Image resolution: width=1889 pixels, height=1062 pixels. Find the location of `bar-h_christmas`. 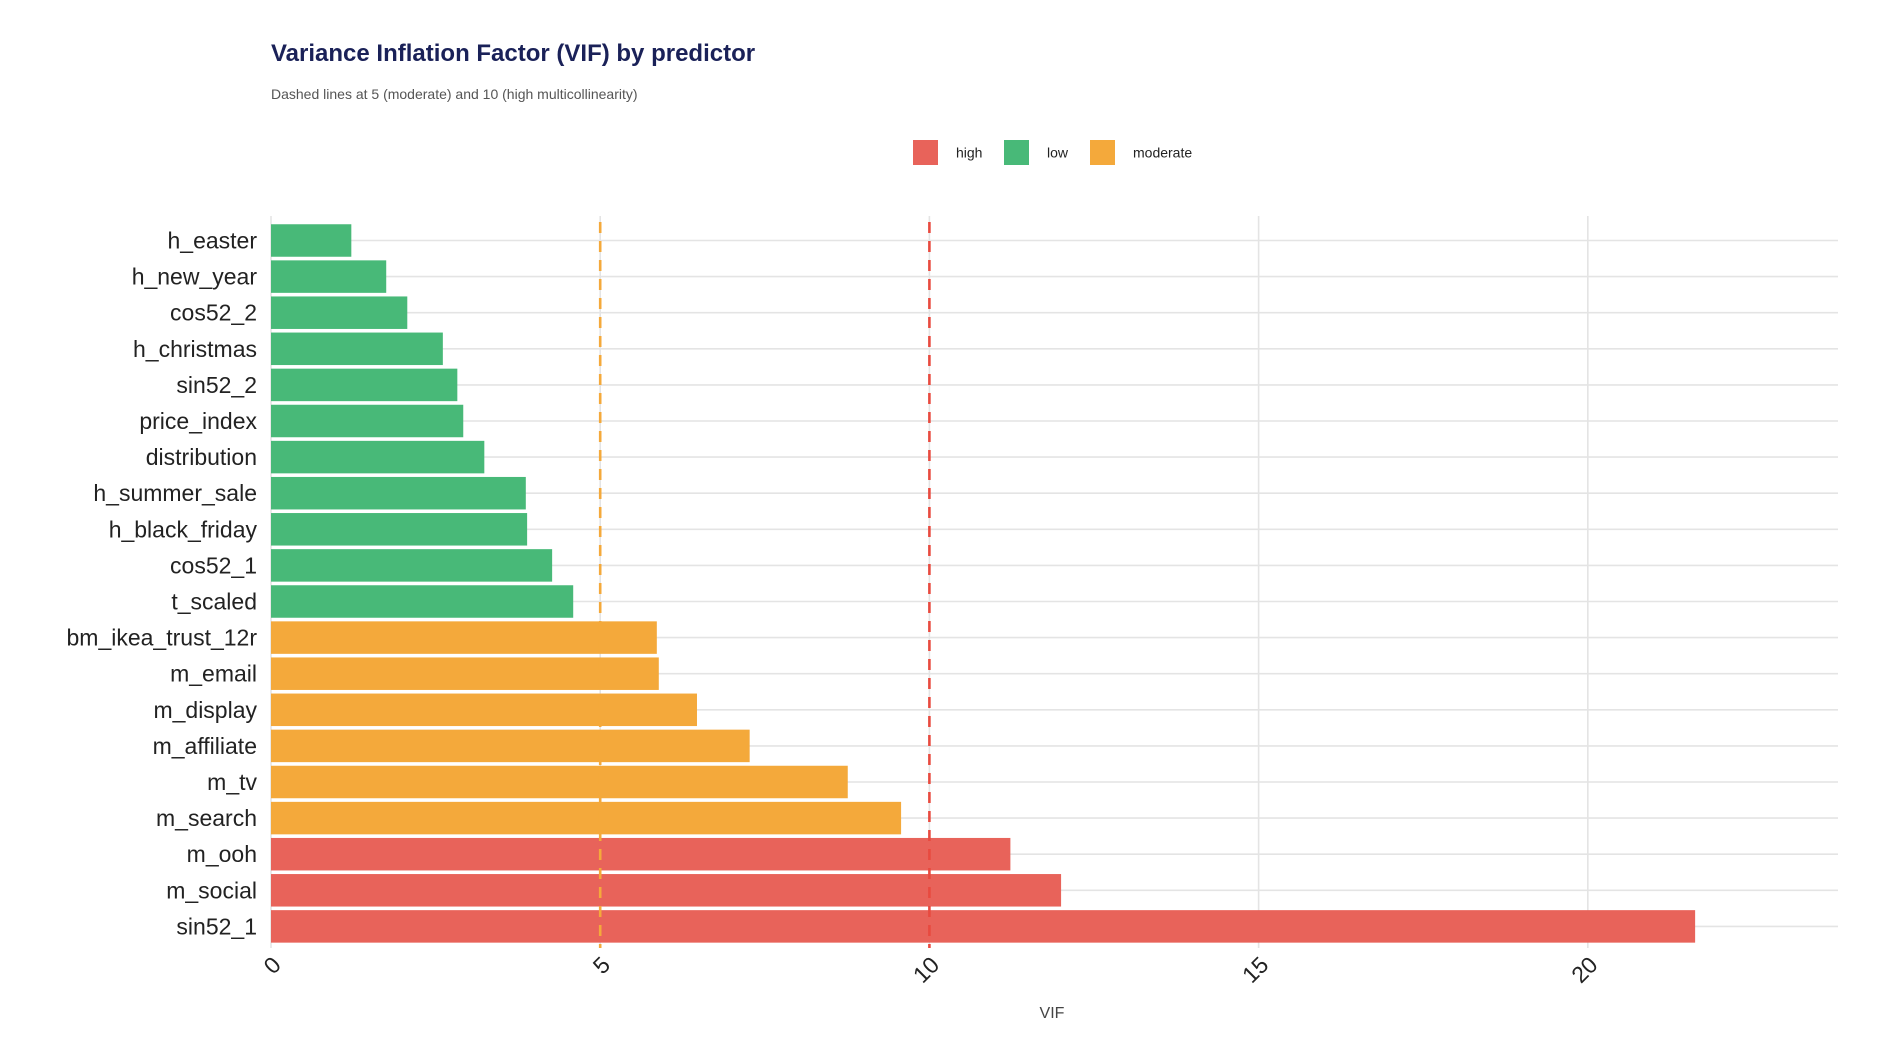

bar-h_christmas is located at coordinates (357, 349).